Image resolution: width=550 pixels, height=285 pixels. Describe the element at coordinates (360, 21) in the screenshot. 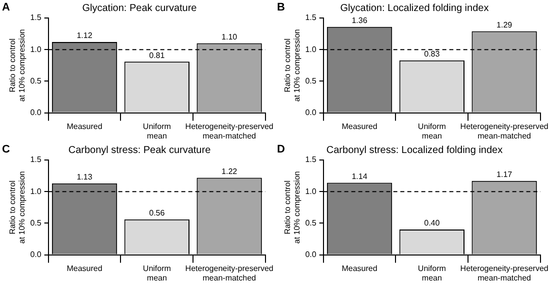

I see `data-label: 1.36` at that location.